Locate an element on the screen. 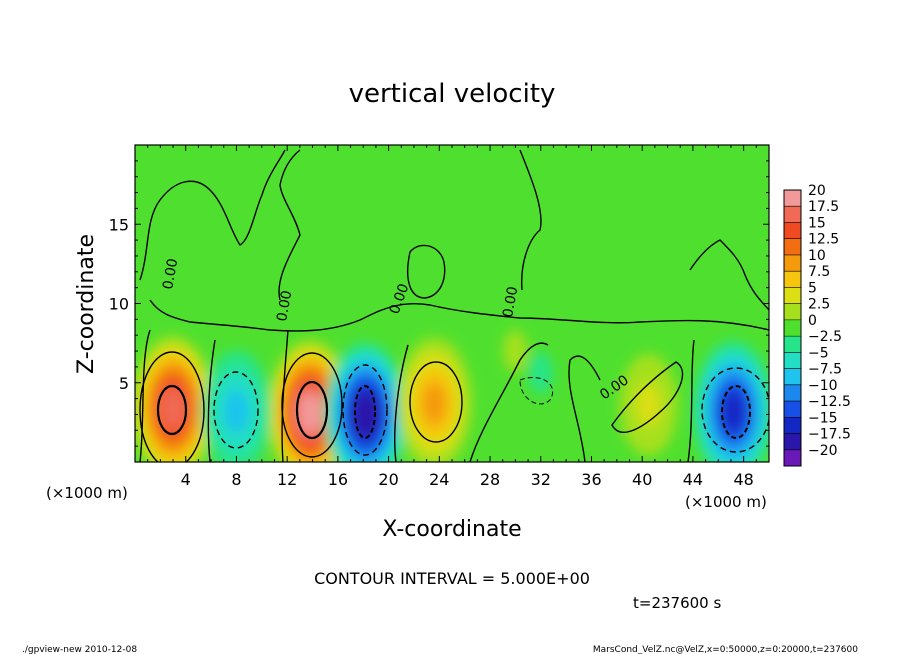  contour-interval-text: CONTOUR INTERVAL = 5.000E+00 is located at coordinates (452, 578).